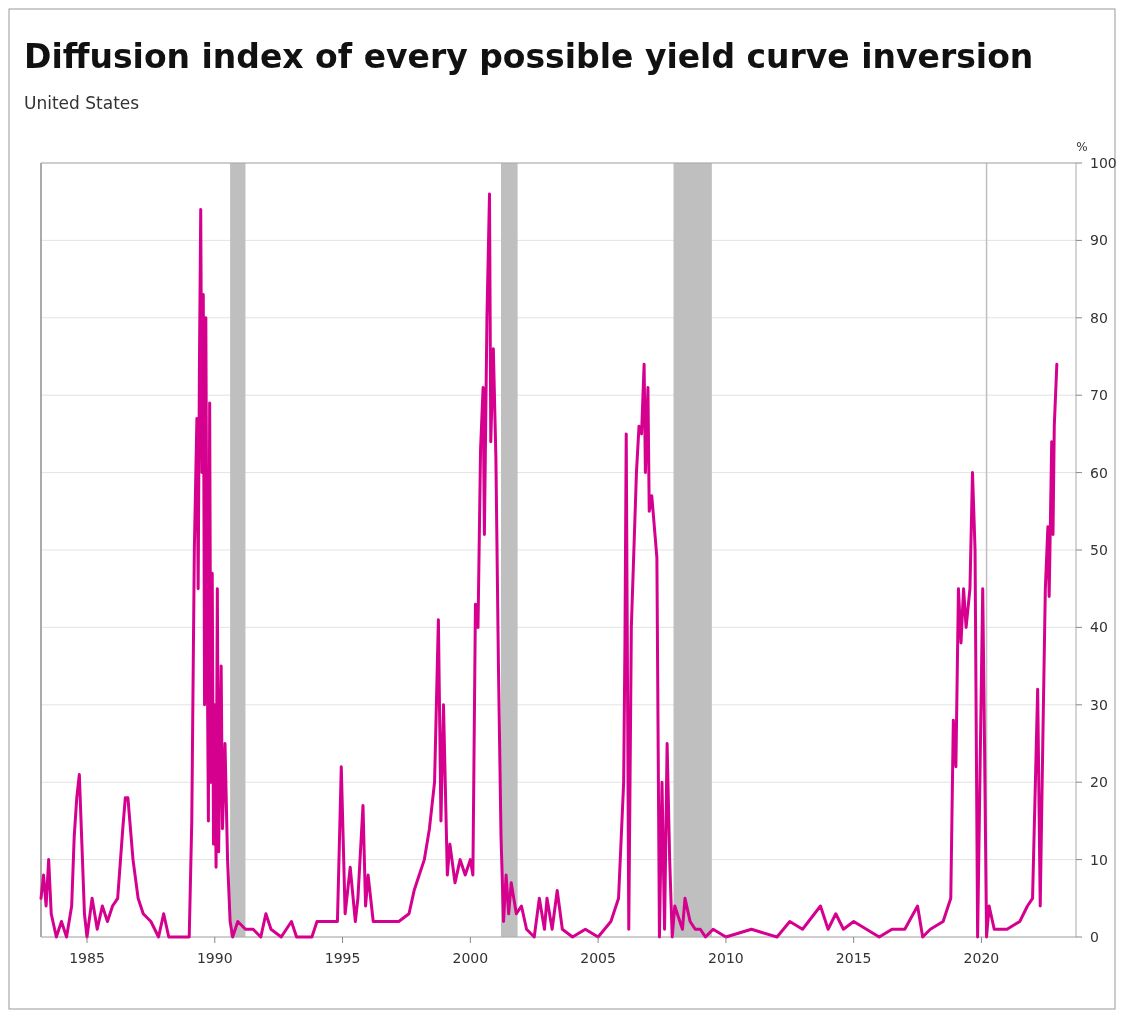  I want to click on y-tick-label: 30, so click(1099, 704).